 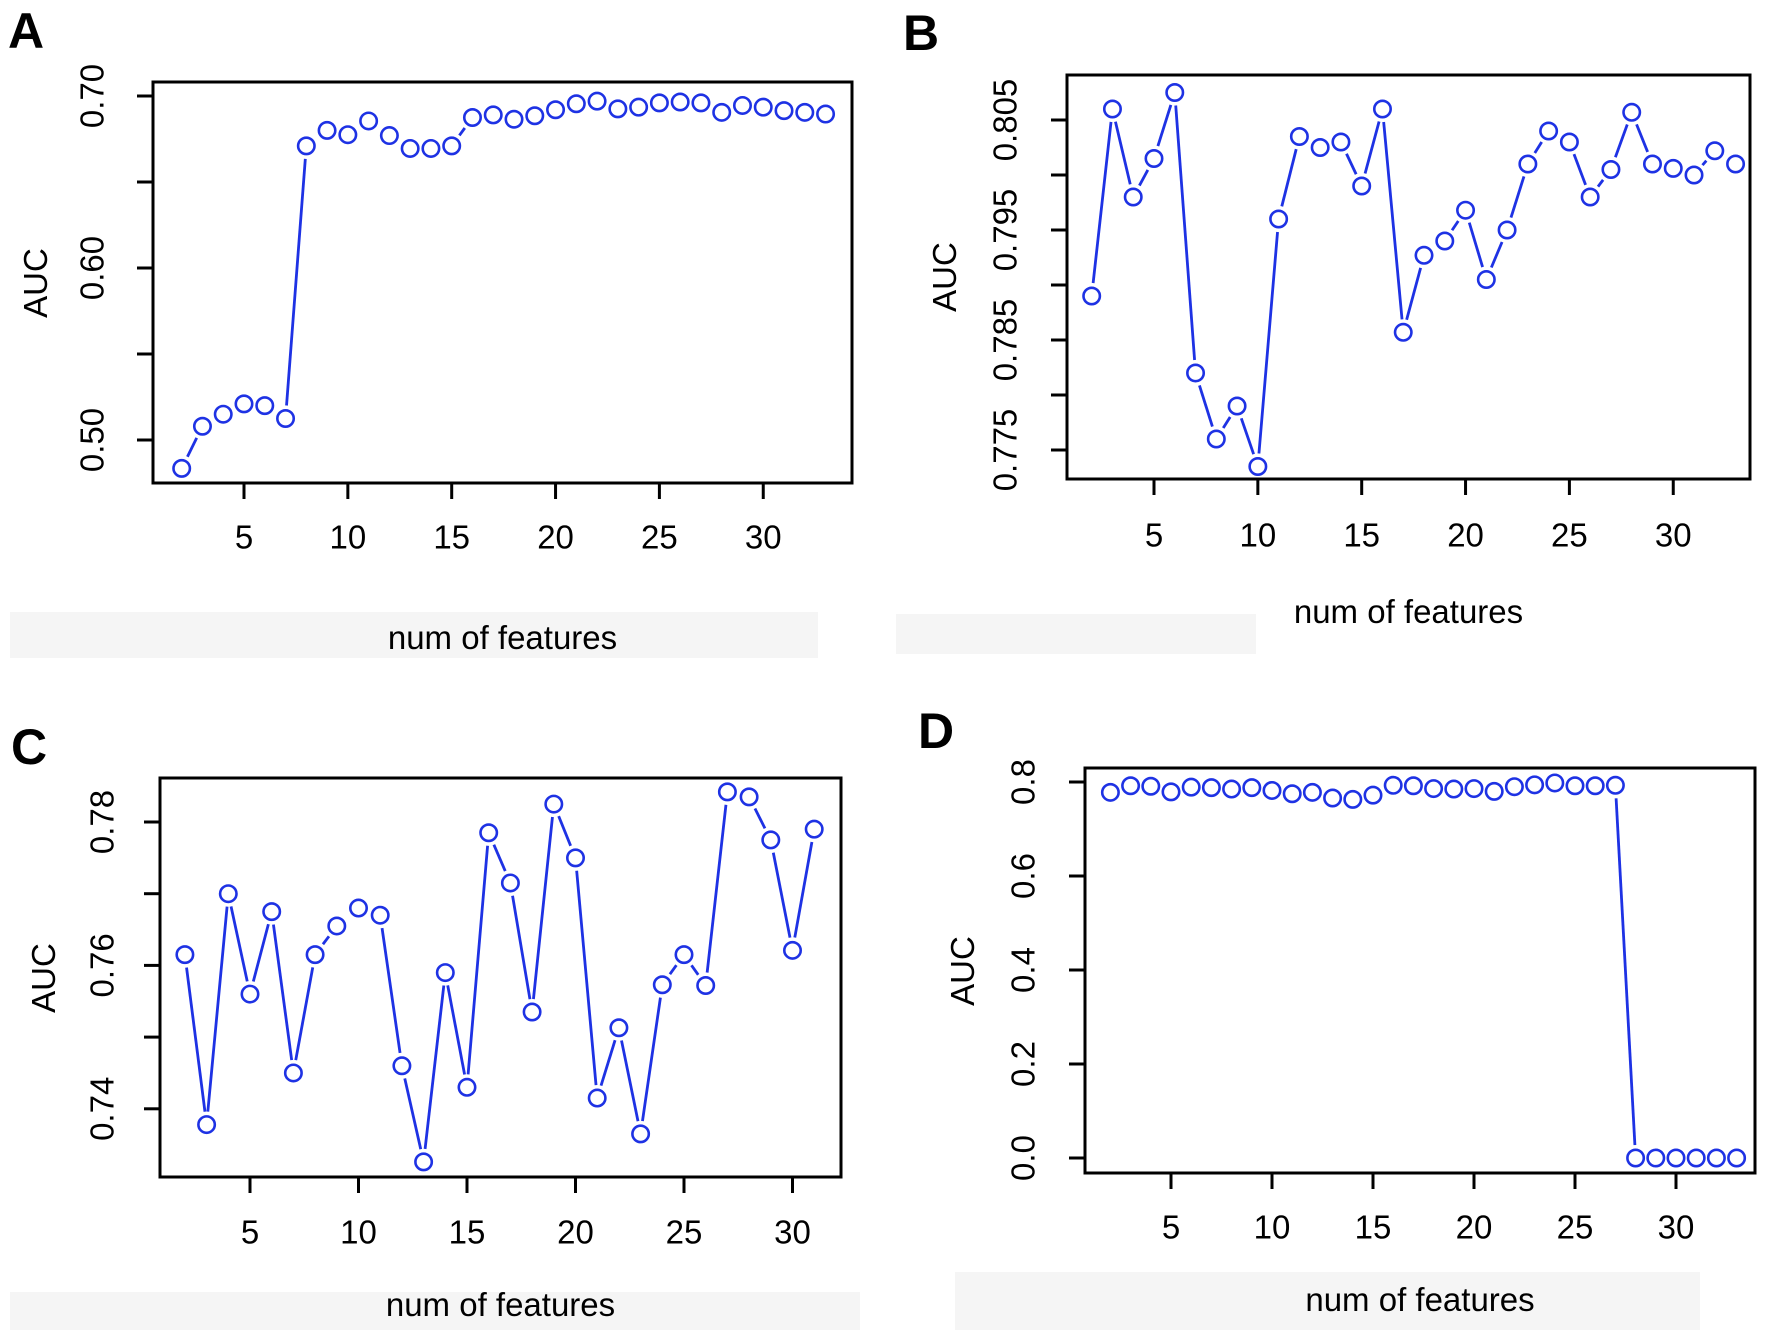 I want to click on y-tick-label: 0.60, so click(x=92, y=268).